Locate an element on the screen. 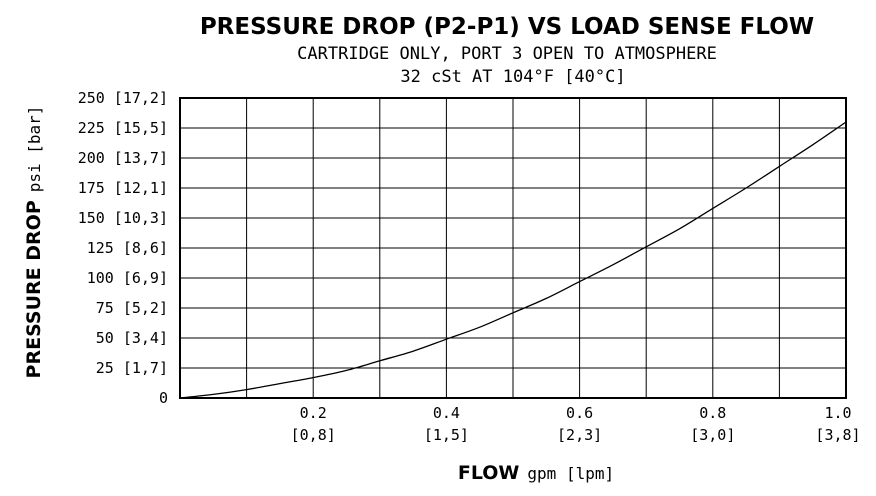 This screenshot has width=876, height=496. x-tick-sublabel: [0,8] is located at coordinates (313, 435).